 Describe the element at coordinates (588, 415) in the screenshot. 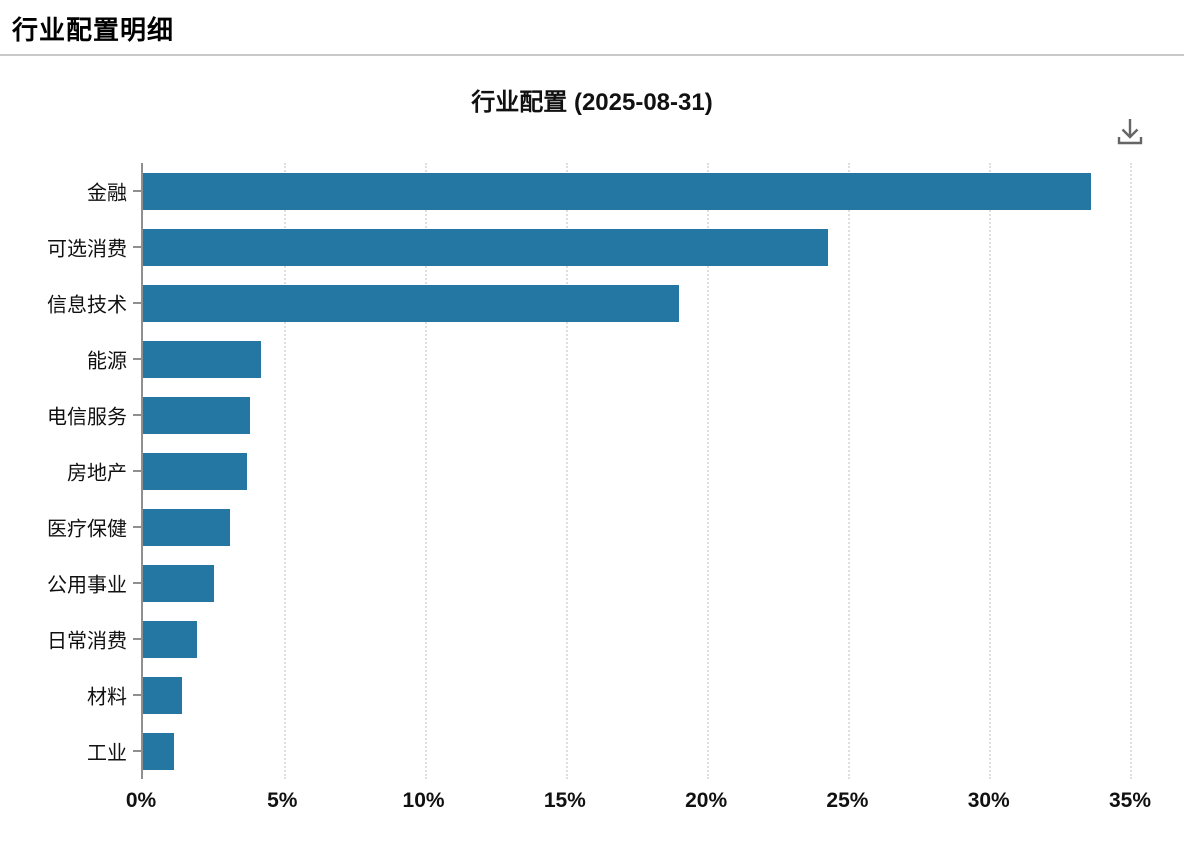

I see `bar-row: 电信服务` at that location.